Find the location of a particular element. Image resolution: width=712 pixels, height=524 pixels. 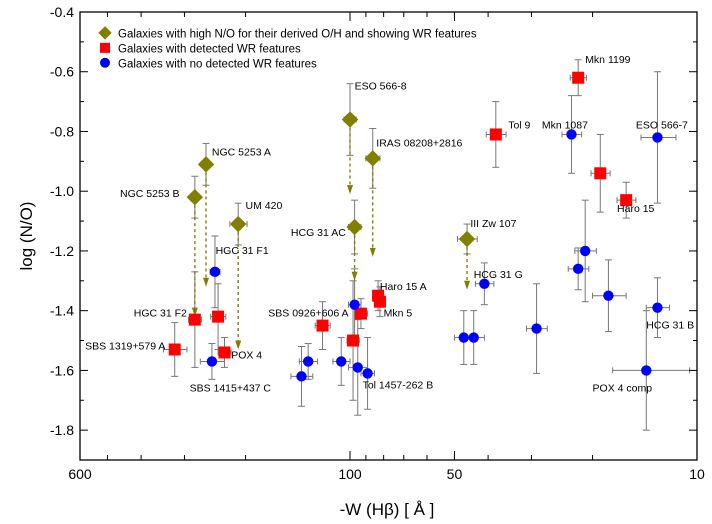

y-tick-label: -1.6 is located at coordinates (62, 370).